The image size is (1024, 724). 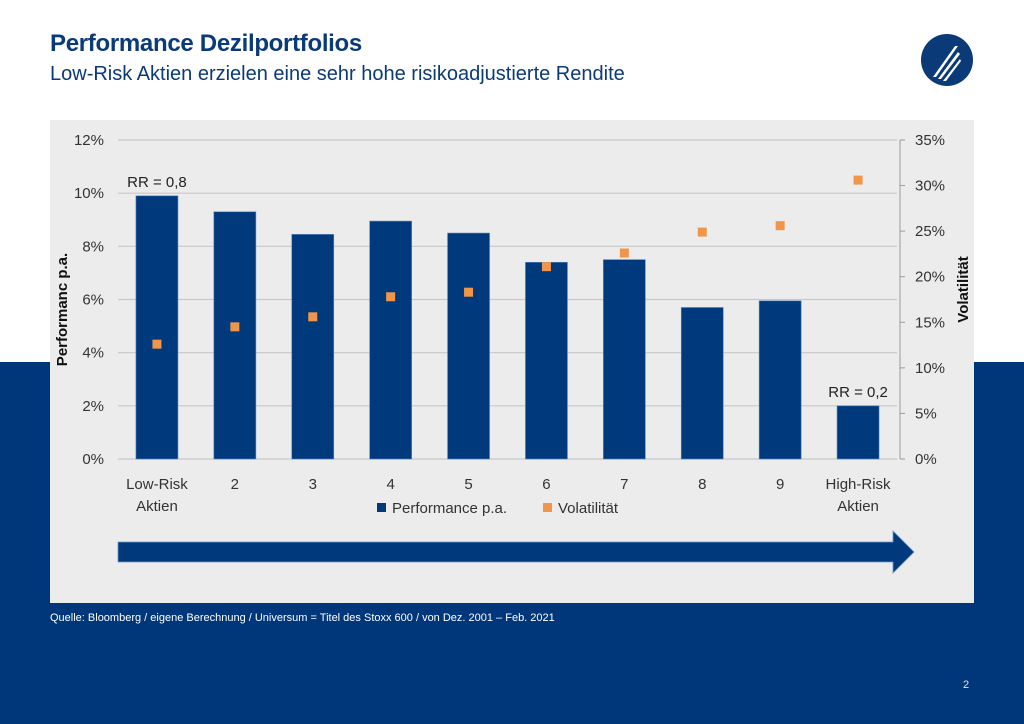 What do you see at coordinates (468, 484) in the screenshot?
I see `x-tick-label: 5` at bounding box center [468, 484].